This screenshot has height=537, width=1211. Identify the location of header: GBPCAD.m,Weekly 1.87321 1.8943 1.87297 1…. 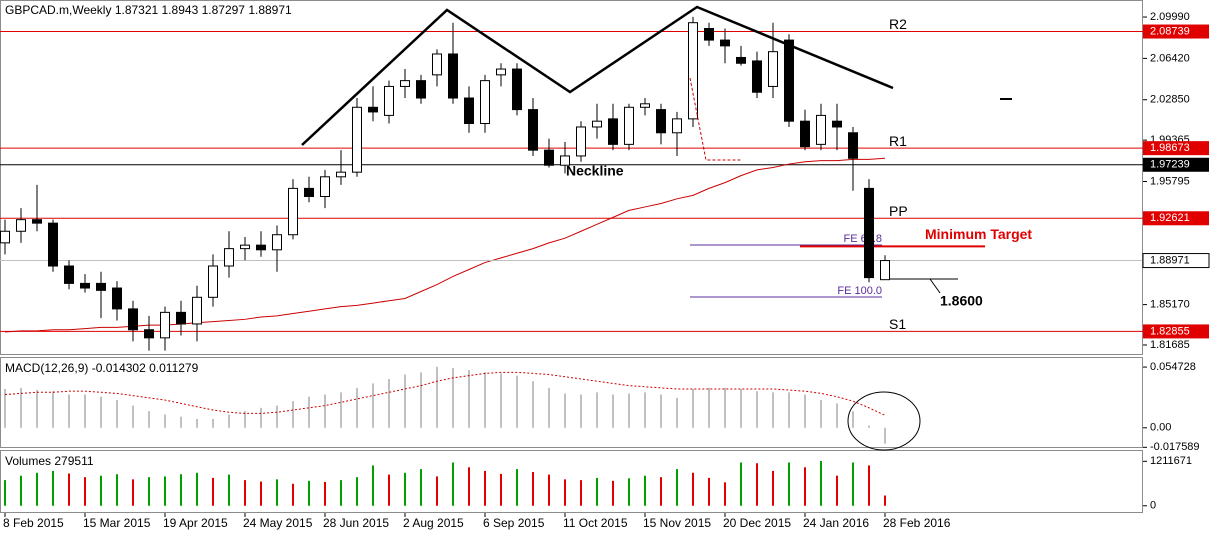
(148, 10).